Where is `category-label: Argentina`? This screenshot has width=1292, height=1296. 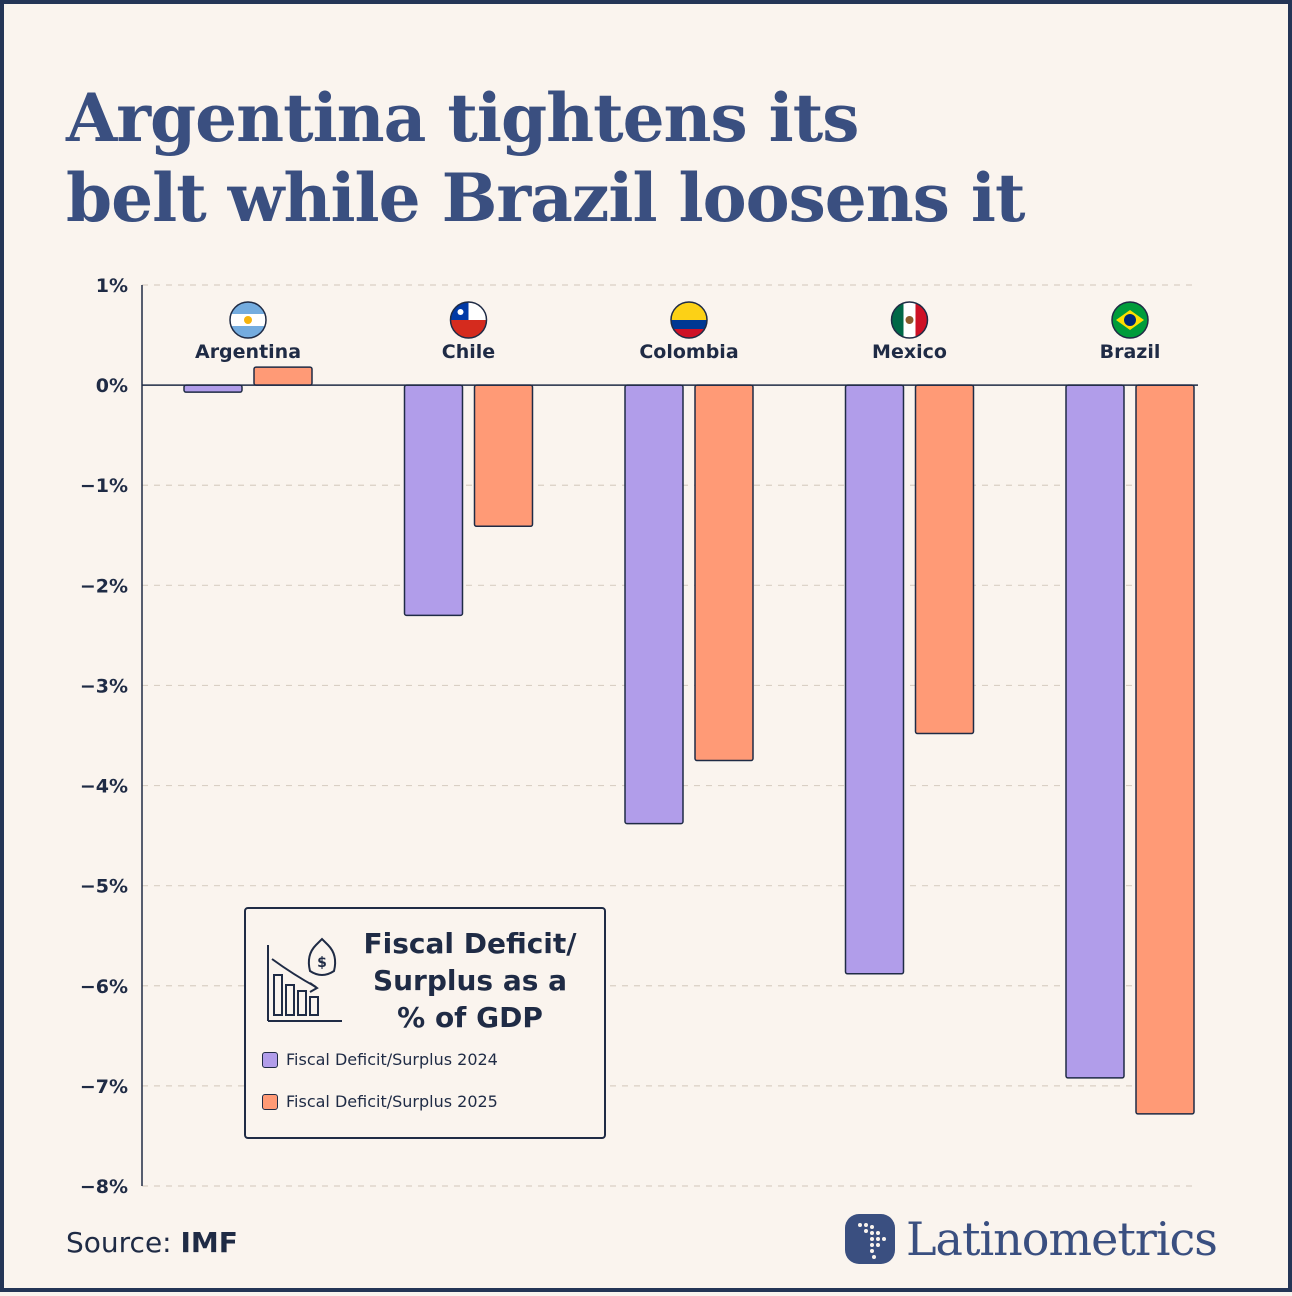 category-label: Argentina is located at coordinates (248, 352).